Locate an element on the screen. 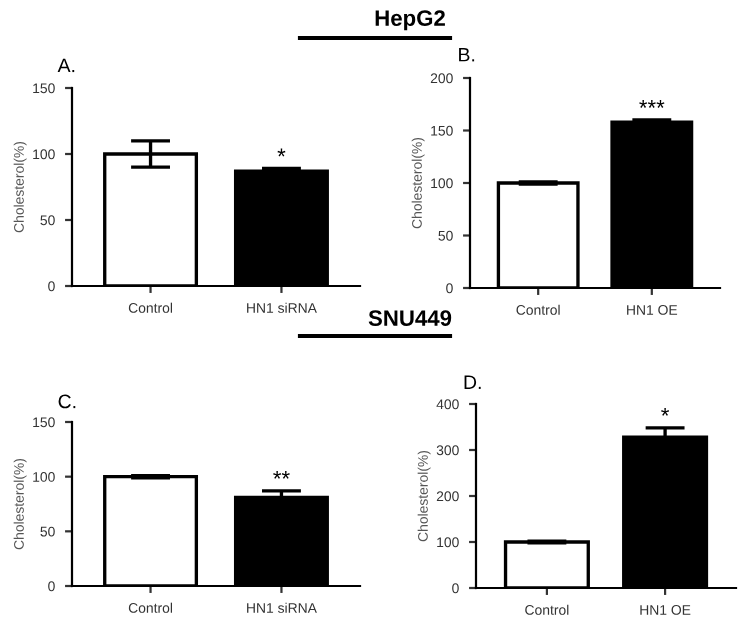 Image resolution: width=754 pixels, height=620 pixels. text: SNU449 is located at coordinates (410, 318).